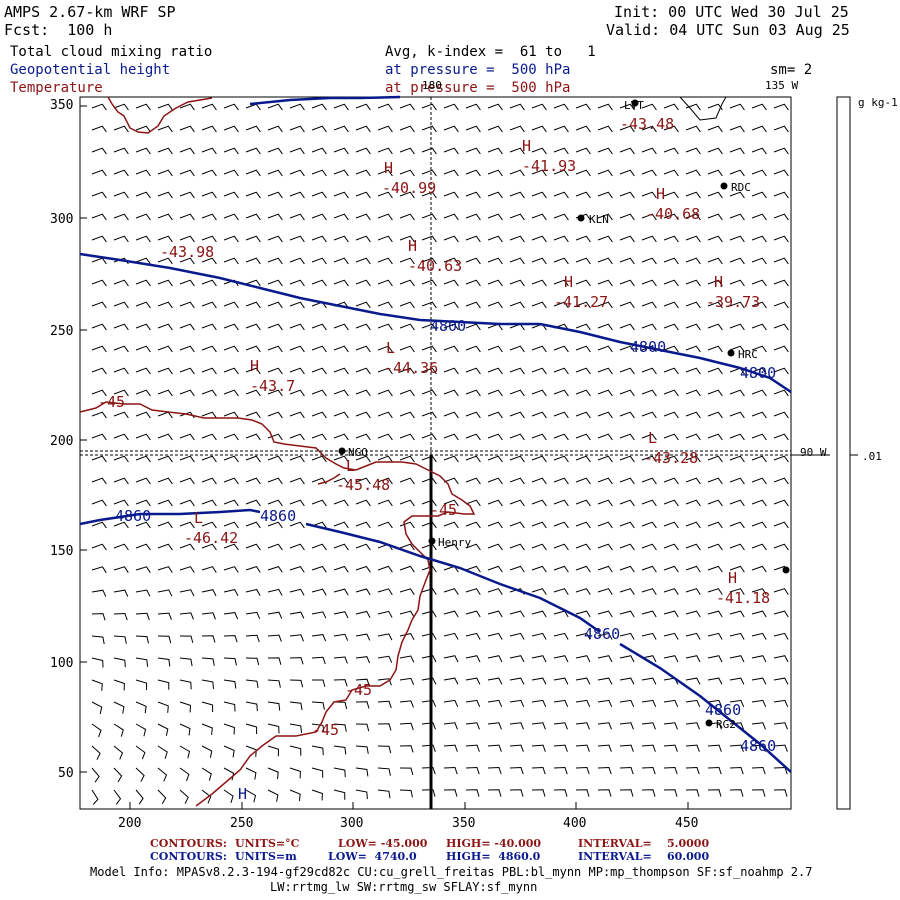  What do you see at coordinates (464, 823) in the screenshot?
I see `x-tick-350: 350` at bounding box center [464, 823].